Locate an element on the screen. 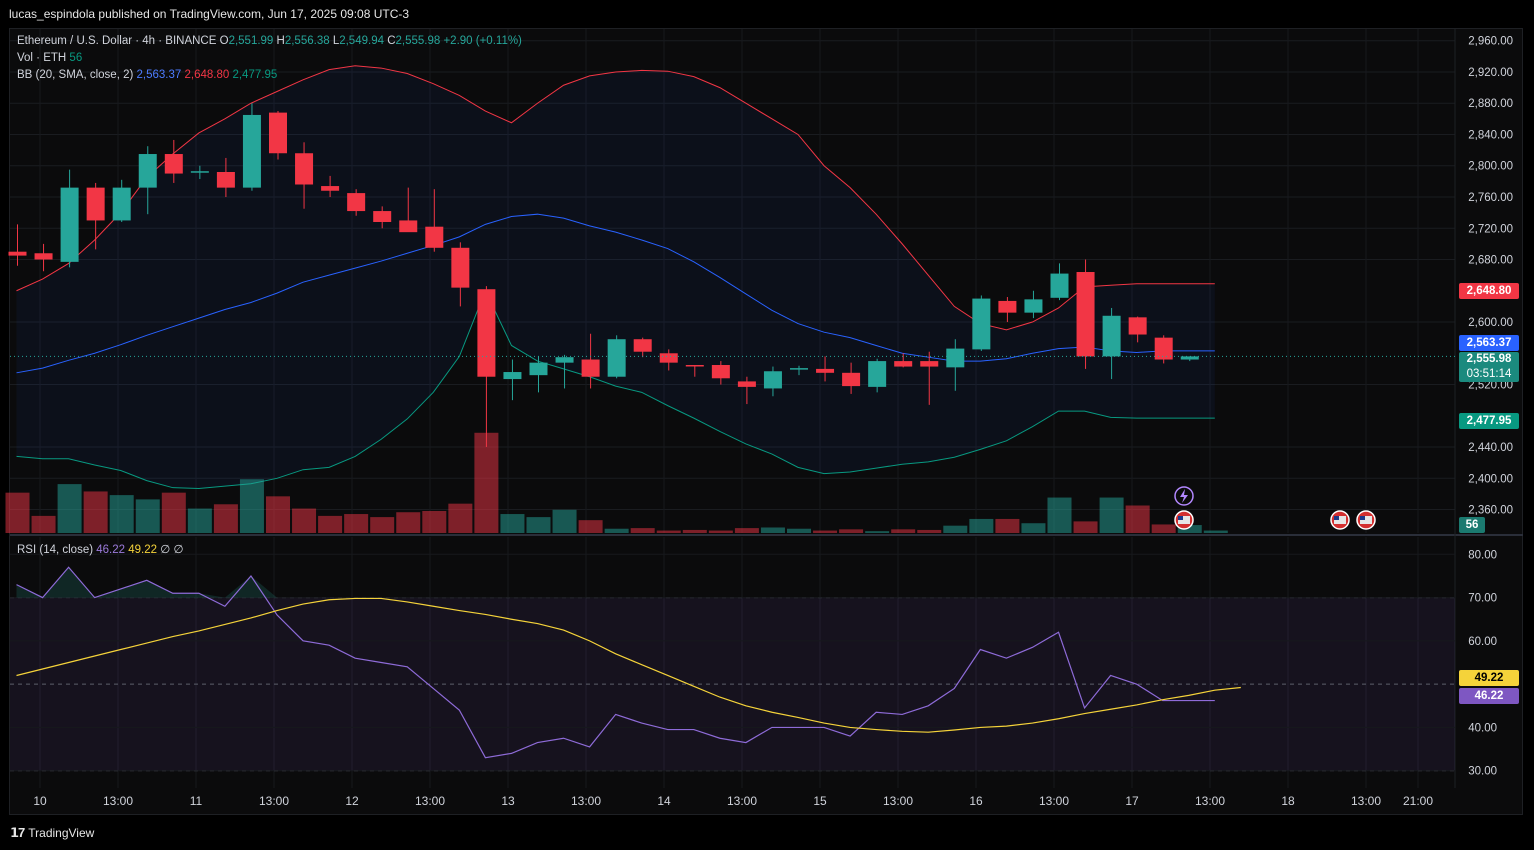 Image resolution: width=1534 pixels, height=850 pixels. time-axis-label: 10 is located at coordinates (40, 801).